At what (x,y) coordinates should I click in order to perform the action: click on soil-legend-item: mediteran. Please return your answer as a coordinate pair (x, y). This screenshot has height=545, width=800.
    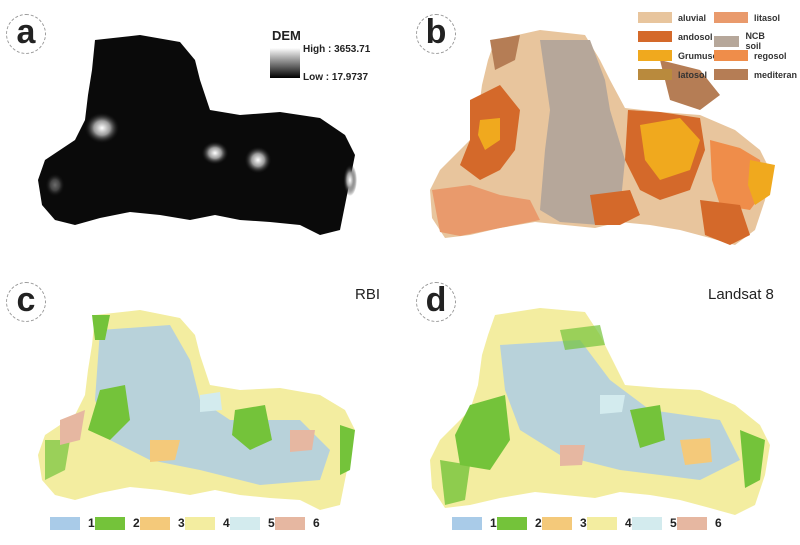
    Looking at the image, I should click on (755, 74).